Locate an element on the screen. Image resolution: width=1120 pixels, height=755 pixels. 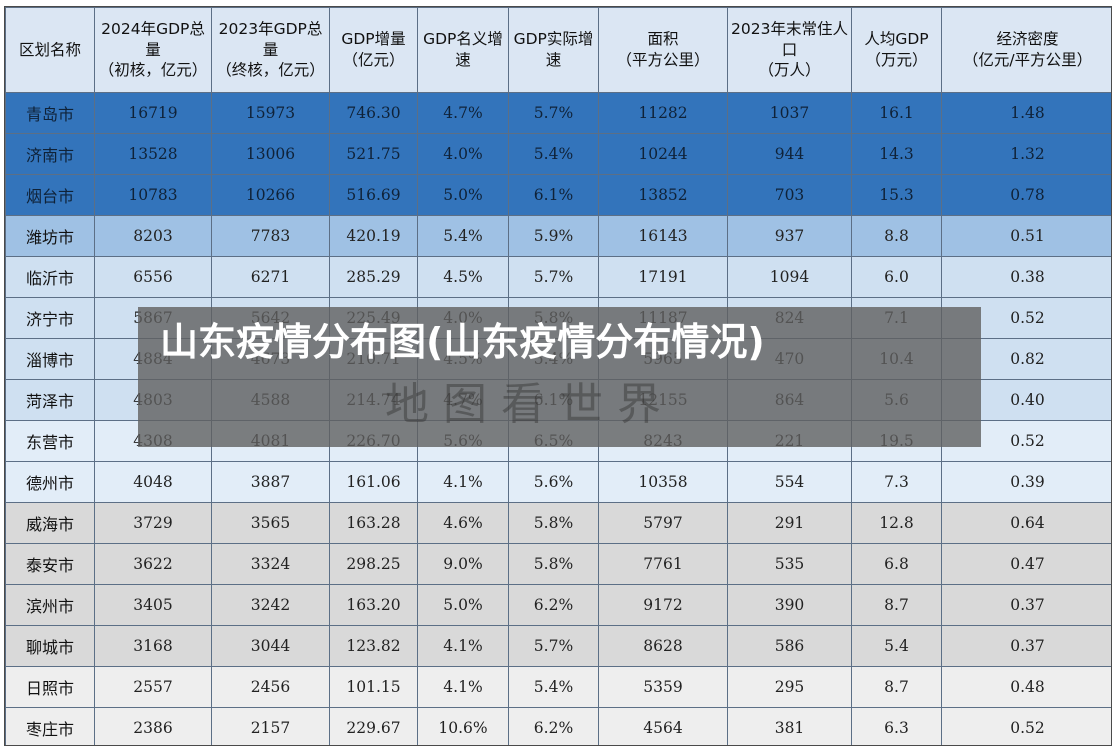
cell-population: 586 is located at coordinates (789, 646).